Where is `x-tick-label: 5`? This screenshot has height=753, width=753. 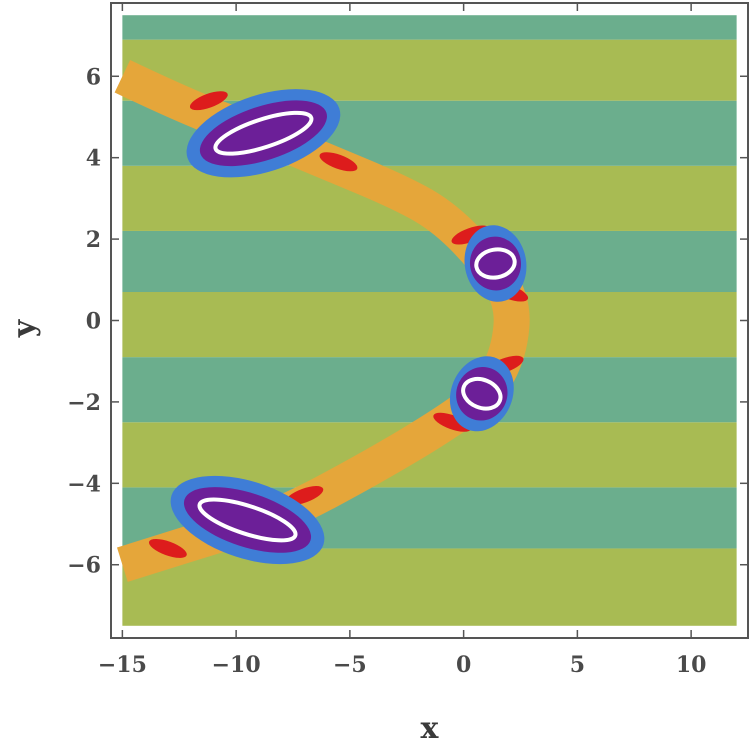
x-tick-label: 5 is located at coordinates (577, 665).